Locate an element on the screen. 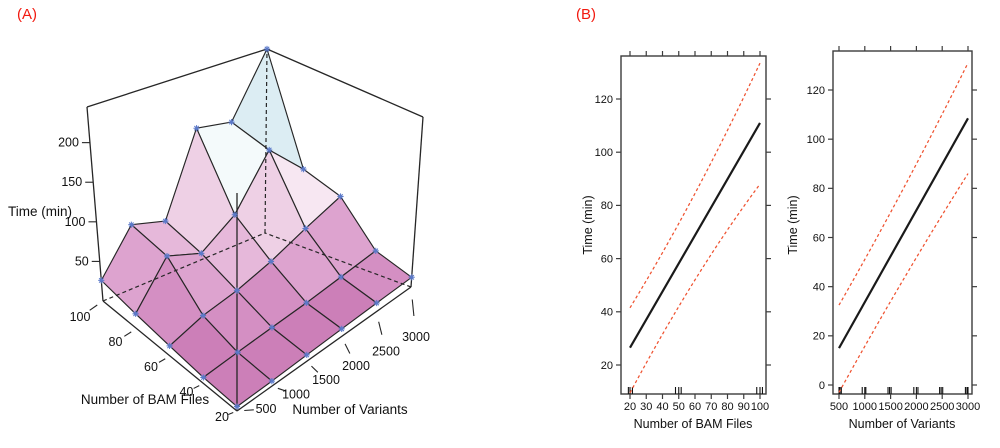 Image resolution: width=1000 pixels, height=448 pixels. x-tick-label: 3000 is located at coordinates (968, 407).